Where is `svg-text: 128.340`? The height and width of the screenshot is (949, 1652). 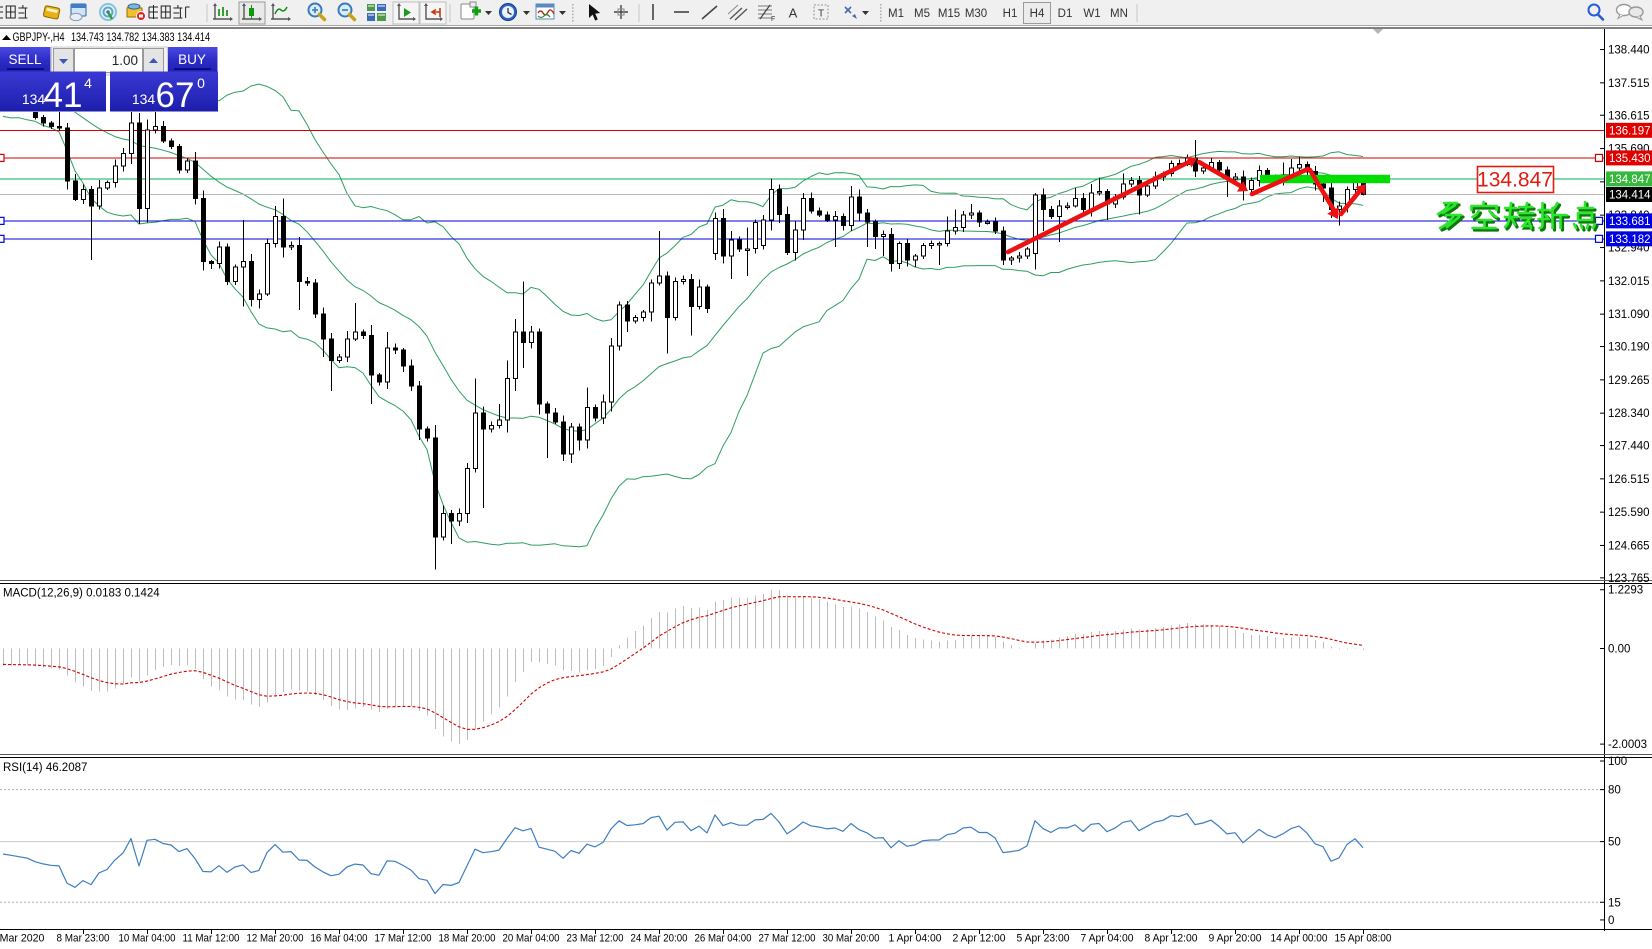
svg-text: 128.340 is located at coordinates (1629, 414).